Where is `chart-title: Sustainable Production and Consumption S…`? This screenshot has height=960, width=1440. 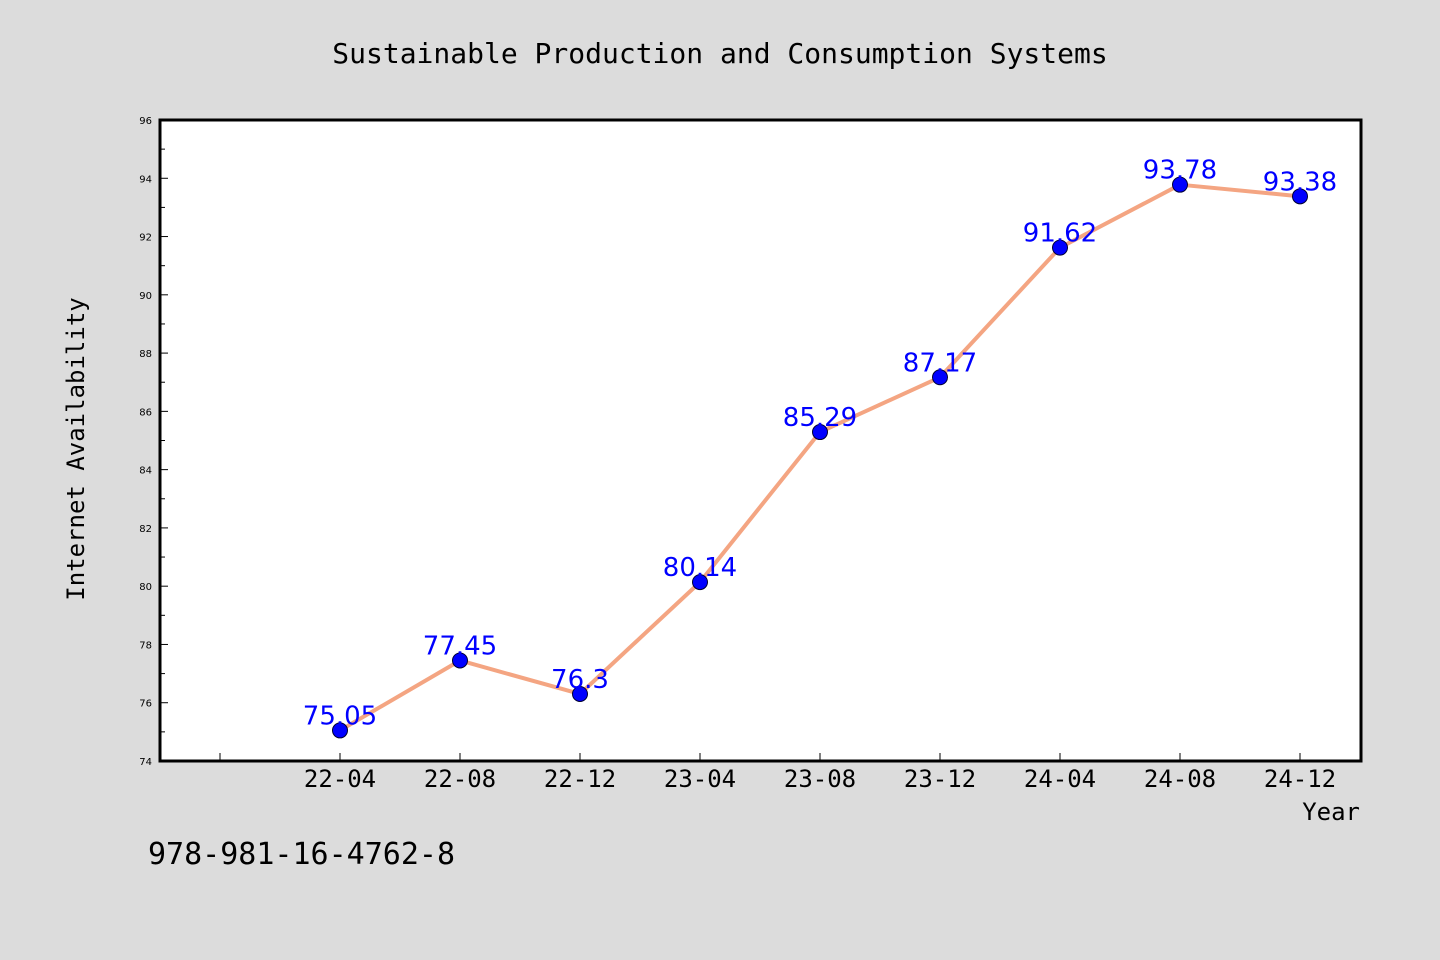
chart-title: Sustainable Production and Consumption S… is located at coordinates (719, 53).